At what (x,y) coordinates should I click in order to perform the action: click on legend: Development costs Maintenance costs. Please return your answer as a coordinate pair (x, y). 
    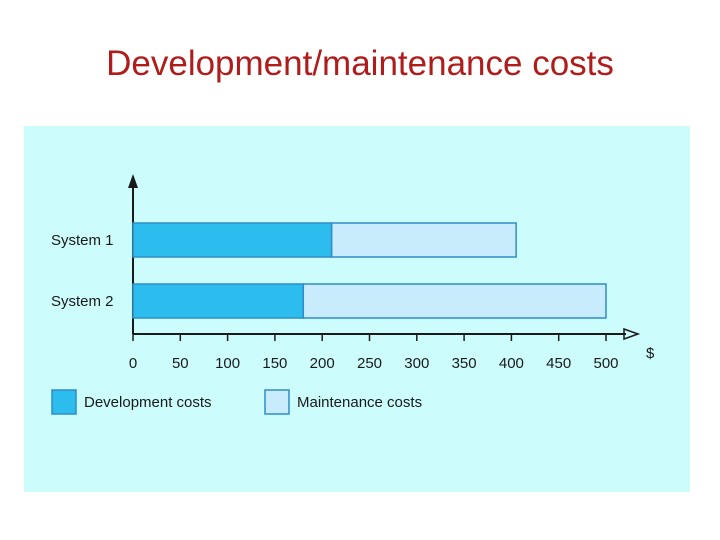
    Looking at the image, I should click on (236, 402).